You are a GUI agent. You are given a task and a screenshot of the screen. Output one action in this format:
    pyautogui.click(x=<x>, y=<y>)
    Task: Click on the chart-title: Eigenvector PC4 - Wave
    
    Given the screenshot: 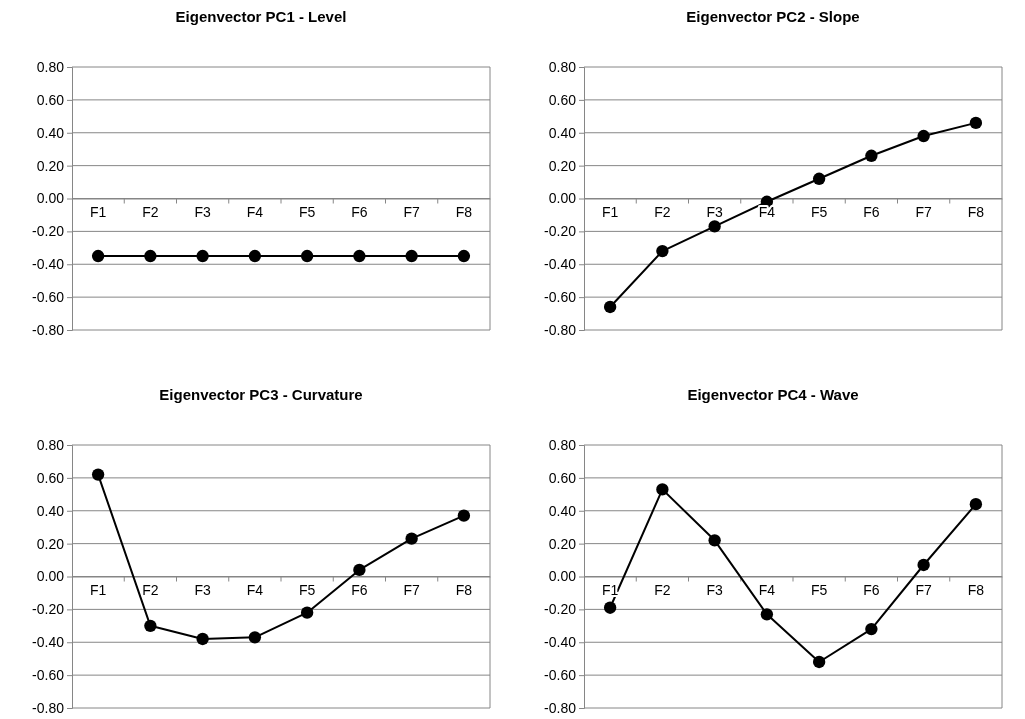 What is the action you would take?
    pyautogui.click(x=773, y=394)
    